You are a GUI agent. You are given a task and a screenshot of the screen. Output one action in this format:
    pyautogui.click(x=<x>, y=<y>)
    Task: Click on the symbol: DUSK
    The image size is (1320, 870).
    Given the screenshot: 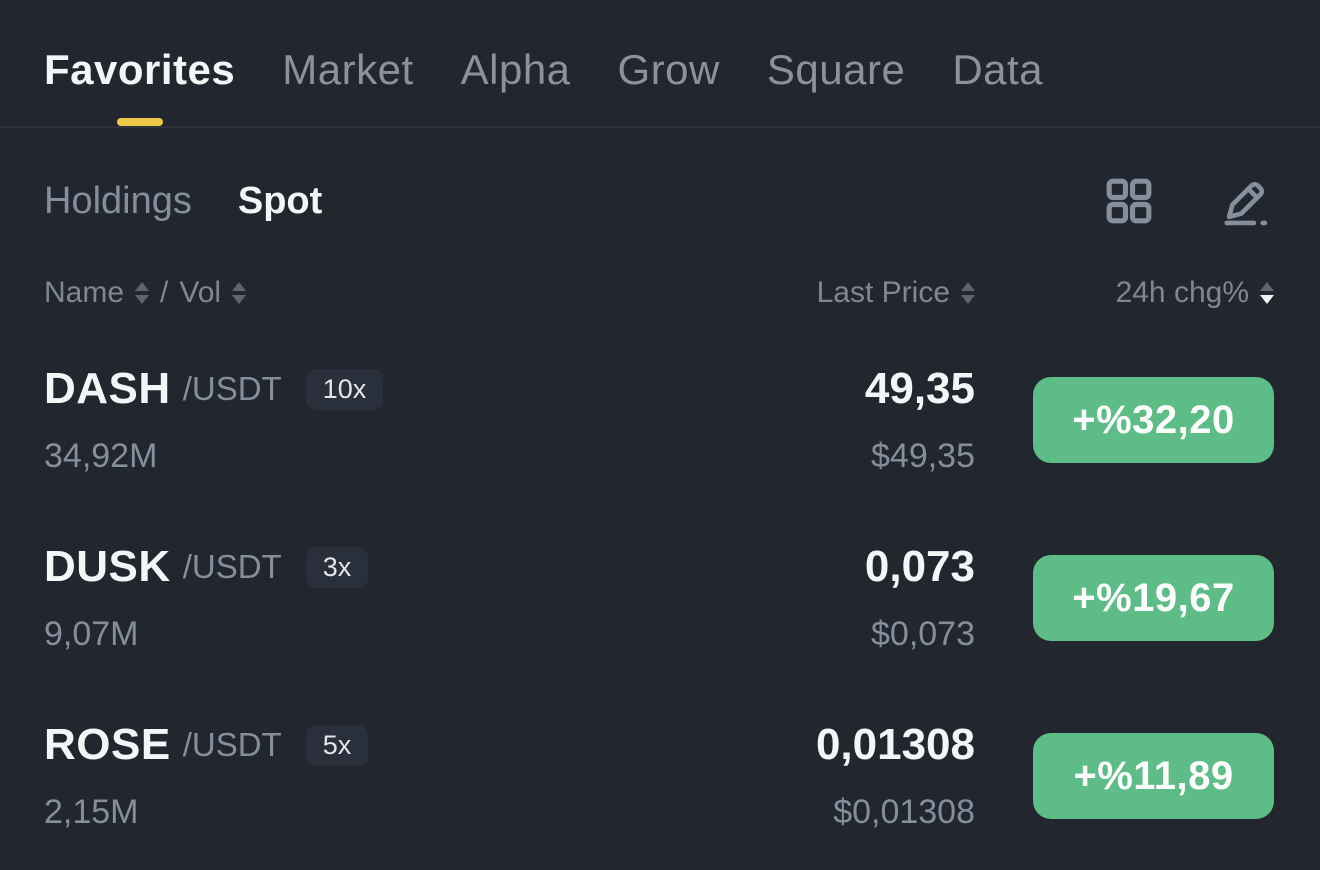 What is the action you would take?
    pyautogui.click(x=107, y=566)
    